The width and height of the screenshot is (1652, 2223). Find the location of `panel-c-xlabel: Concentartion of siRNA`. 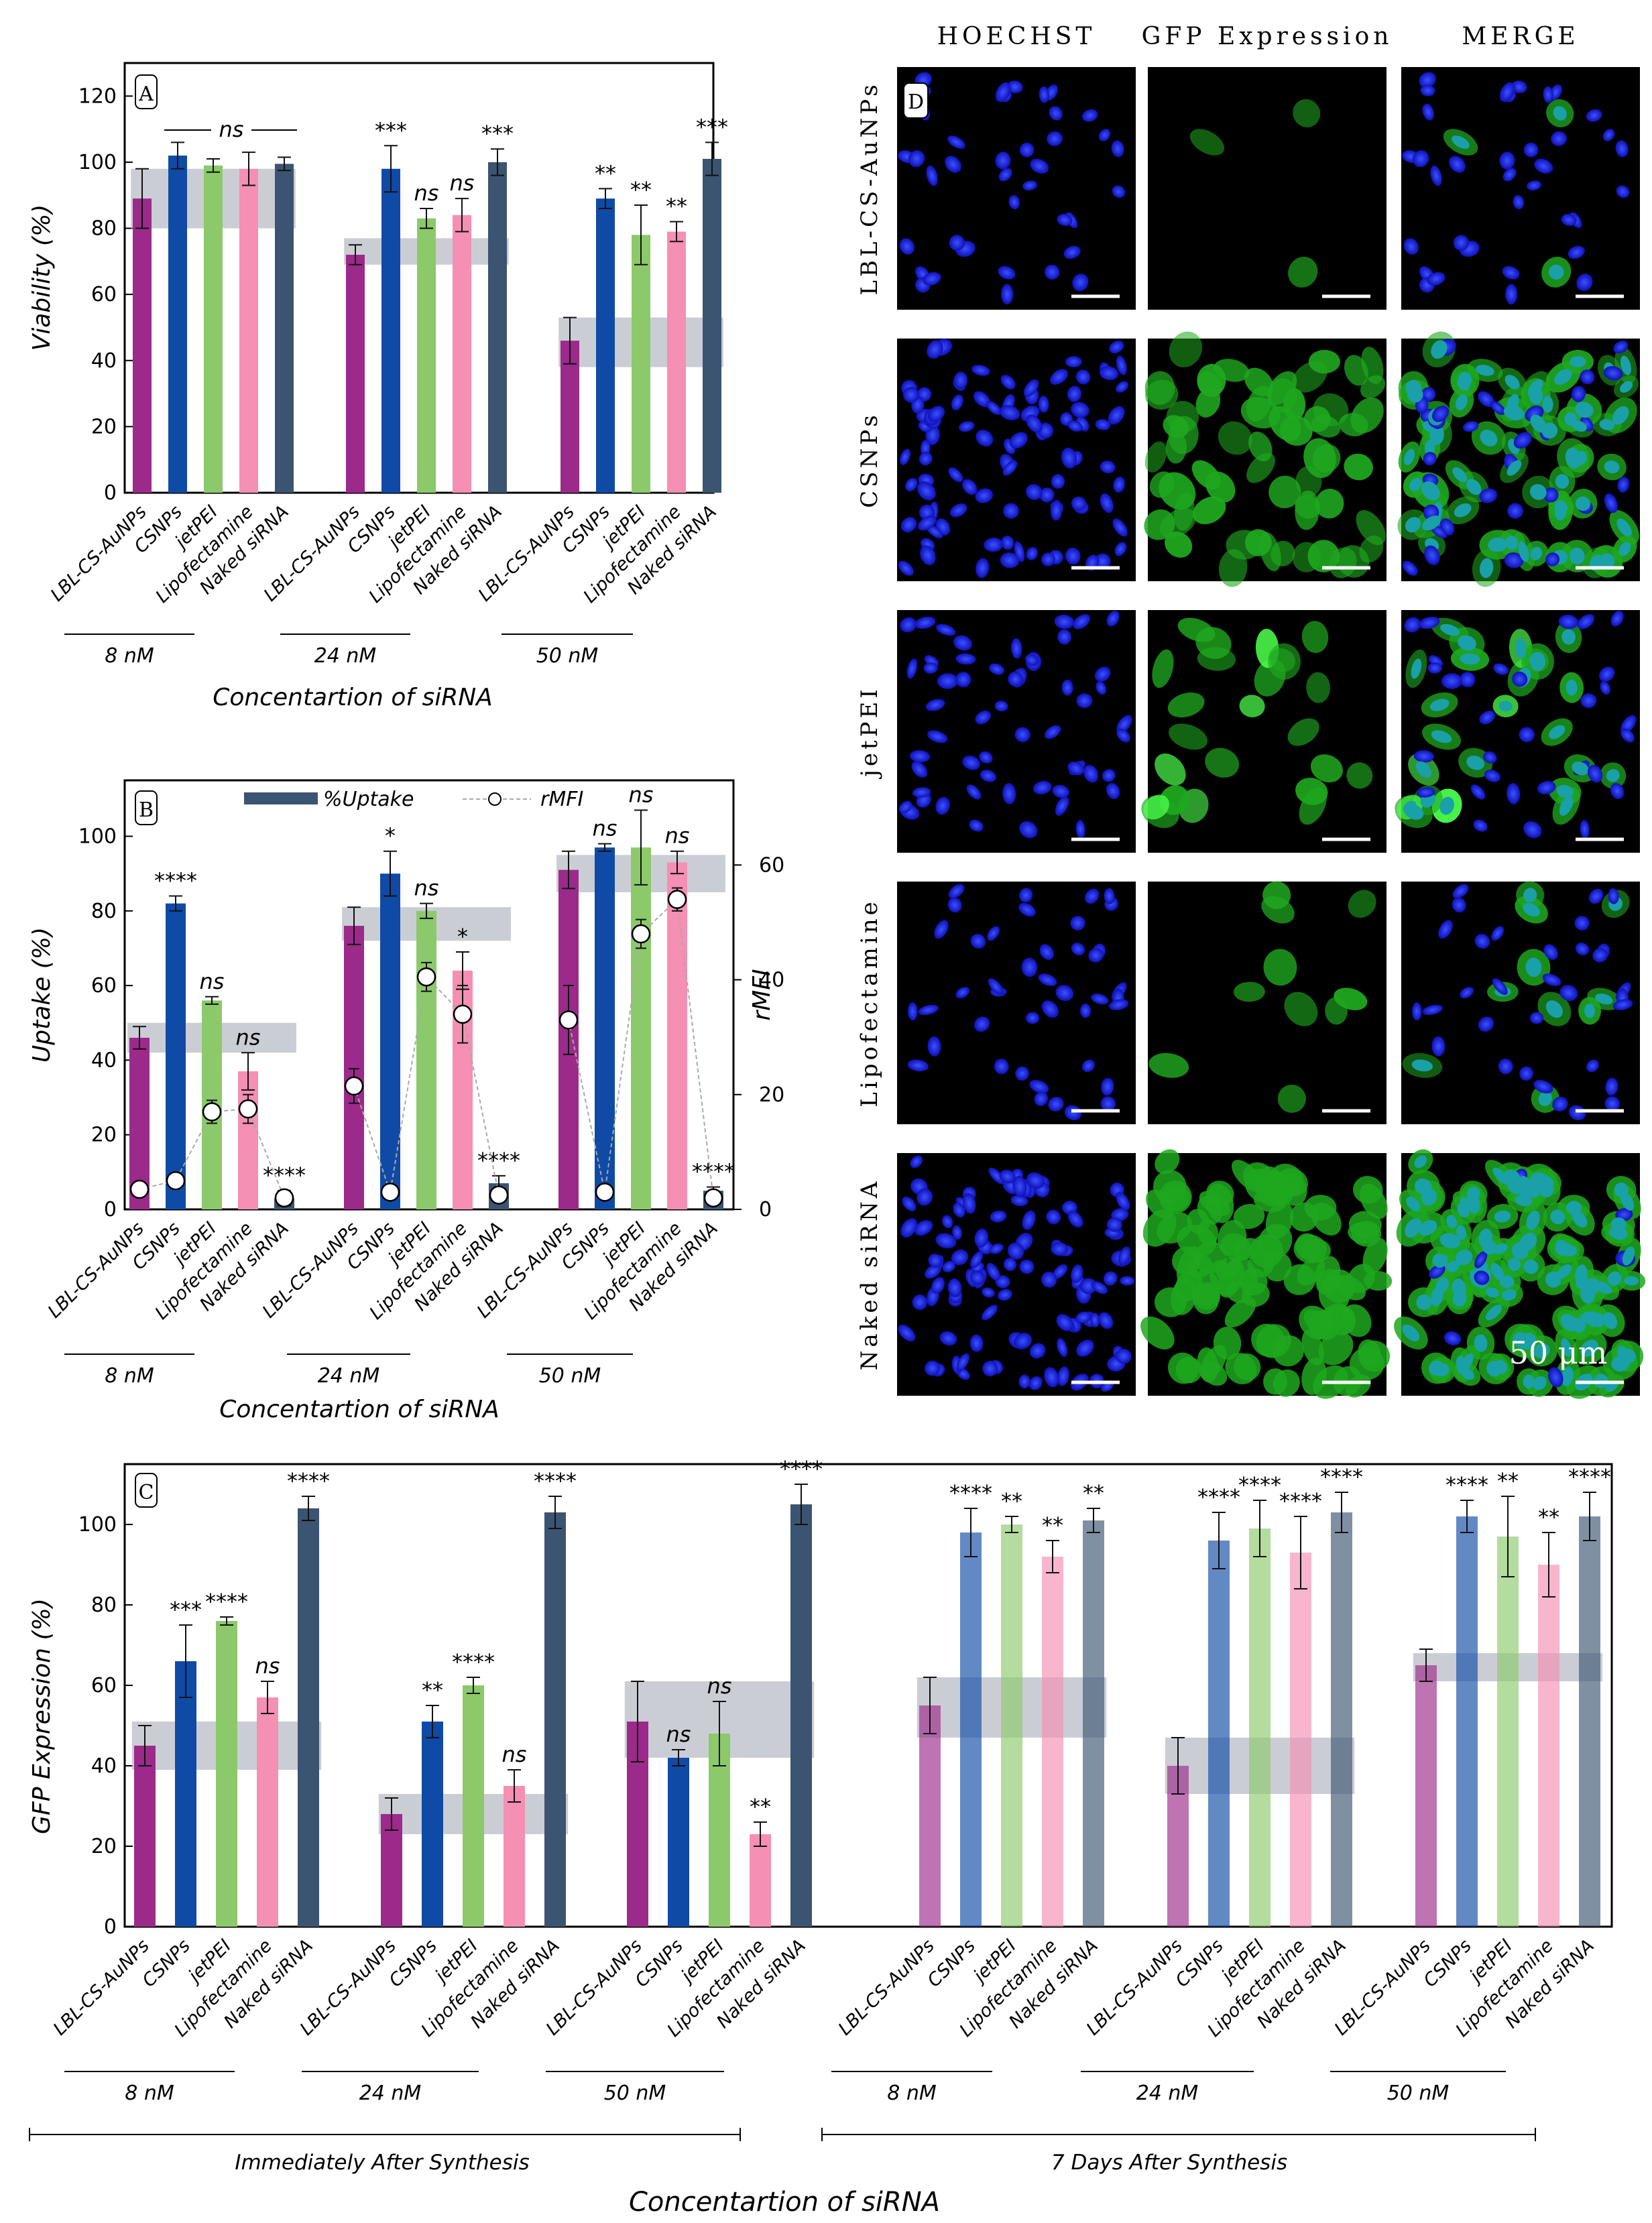

panel-c-xlabel: Concentartion of siRNA is located at coordinates (784, 2203).